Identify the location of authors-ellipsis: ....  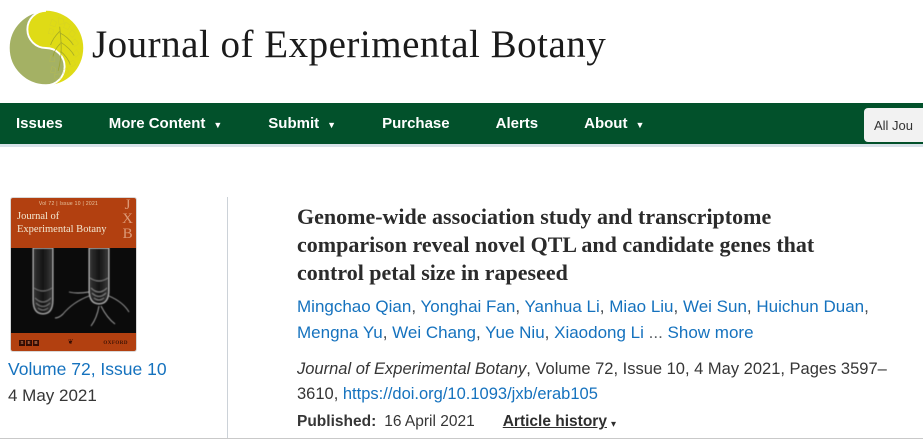
(655, 332).